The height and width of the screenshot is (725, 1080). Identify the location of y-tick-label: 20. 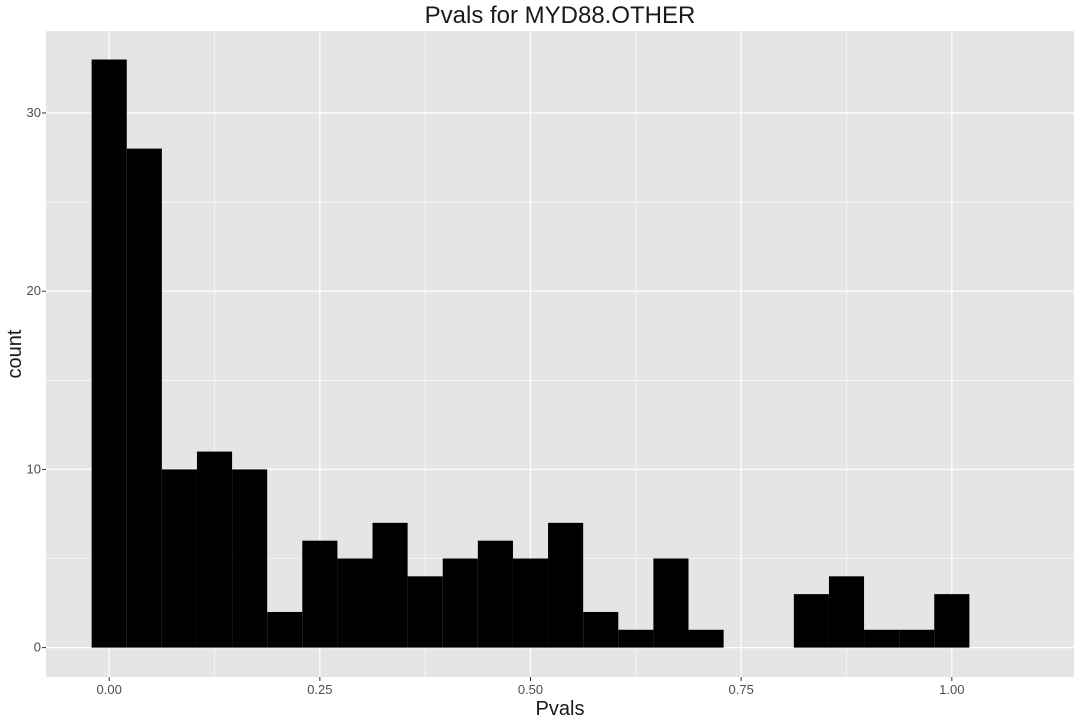
(34, 290).